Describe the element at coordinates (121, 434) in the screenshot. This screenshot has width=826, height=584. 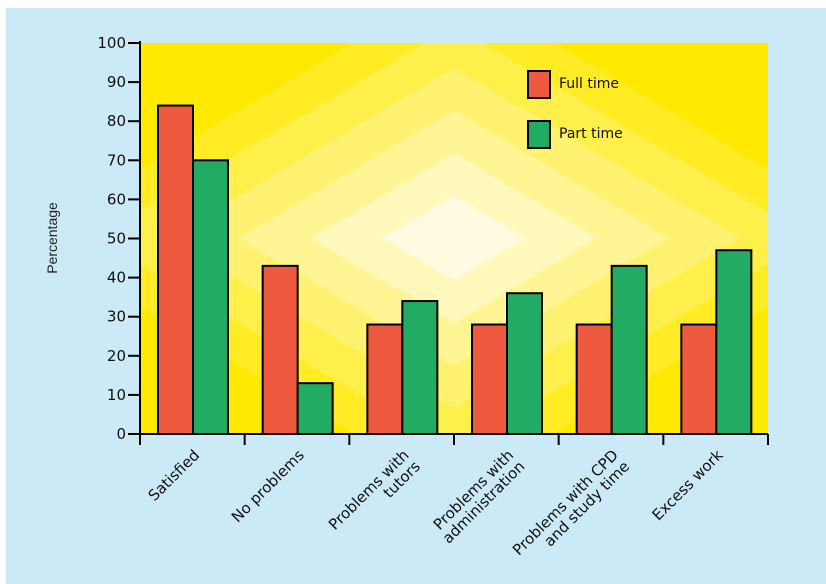
I see `y-tick-label: 0` at that location.